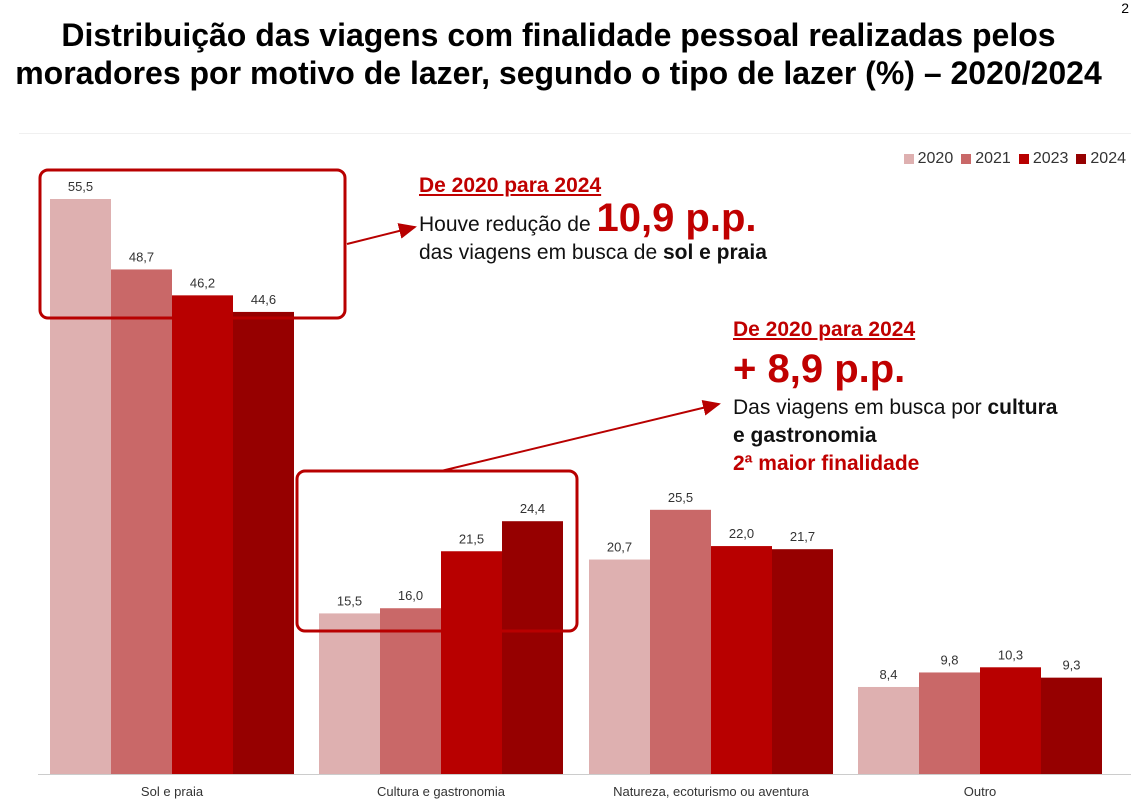 The height and width of the screenshot is (812, 1131). I want to click on data-label-2021-2: 25,5, so click(680, 497).